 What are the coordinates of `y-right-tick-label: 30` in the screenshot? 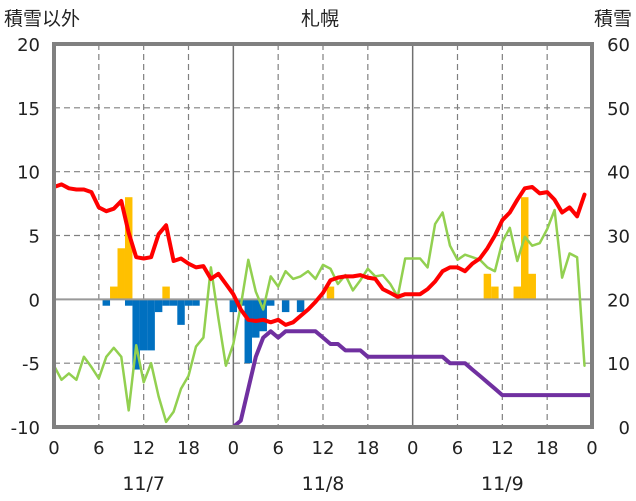 It's located at (618, 237).